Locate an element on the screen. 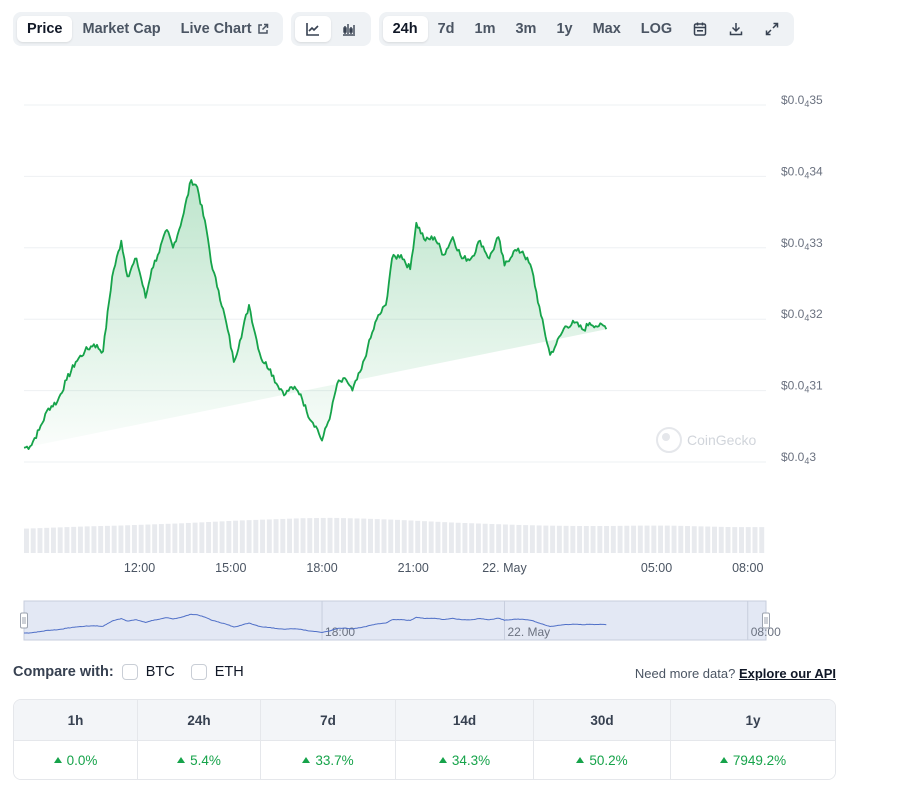  tab-live-chart: Live Chart is located at coordinates (225, 29).